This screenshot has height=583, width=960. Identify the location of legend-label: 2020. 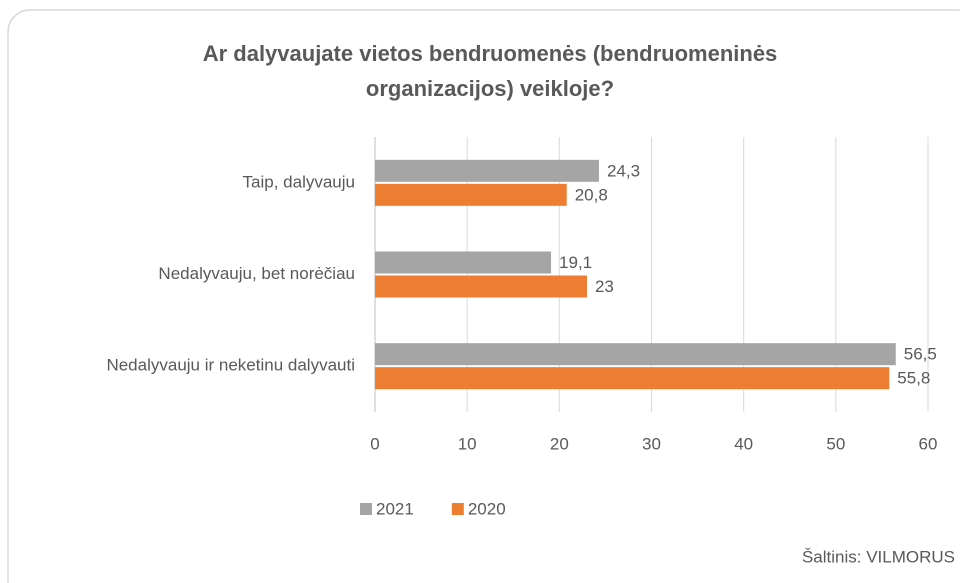
(487, 508).